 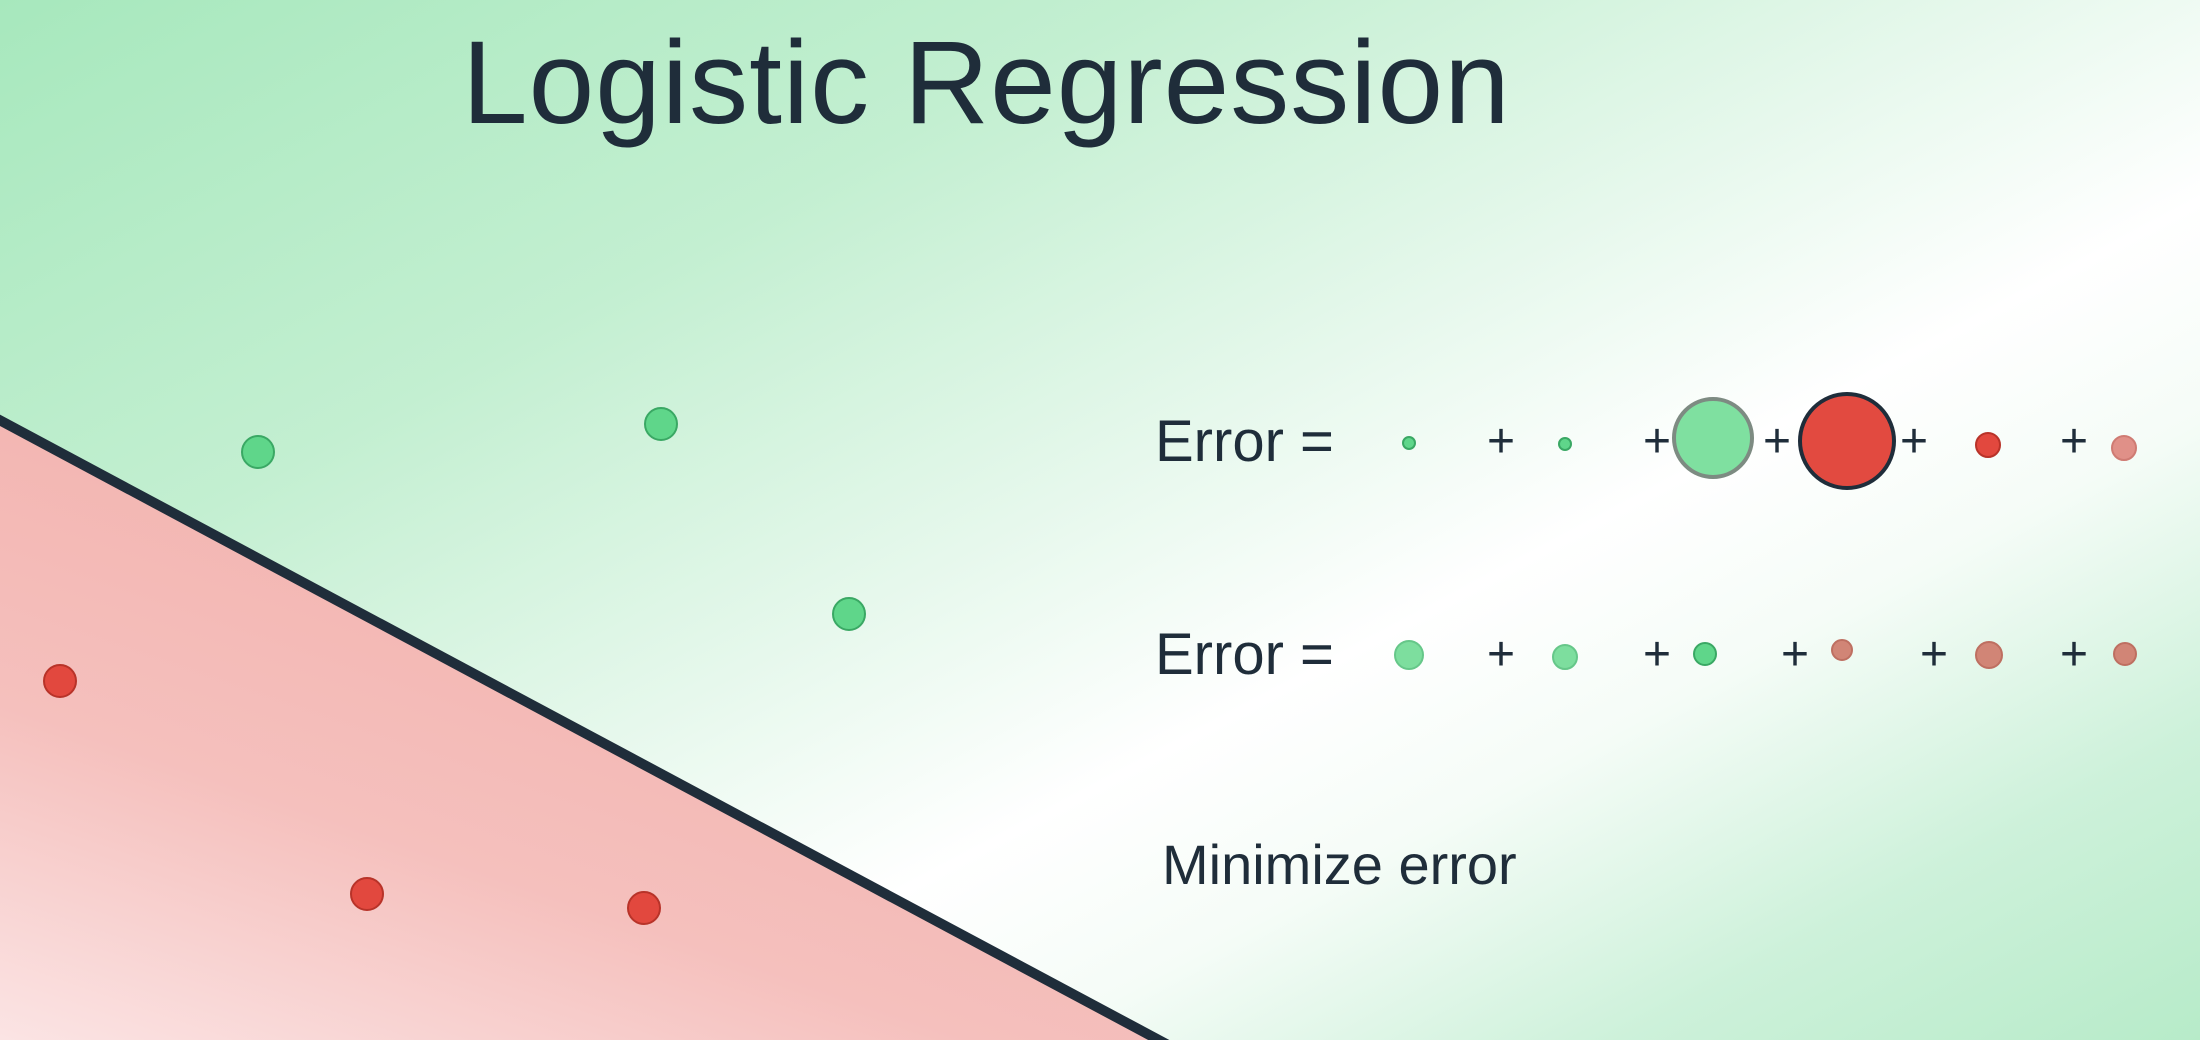 I want to click on error-term-large-red, so click(x=1847, y=441).